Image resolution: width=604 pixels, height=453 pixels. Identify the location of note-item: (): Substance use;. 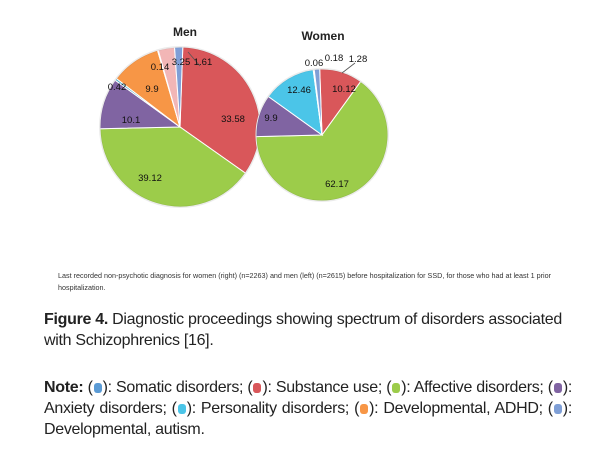
(312, 387).